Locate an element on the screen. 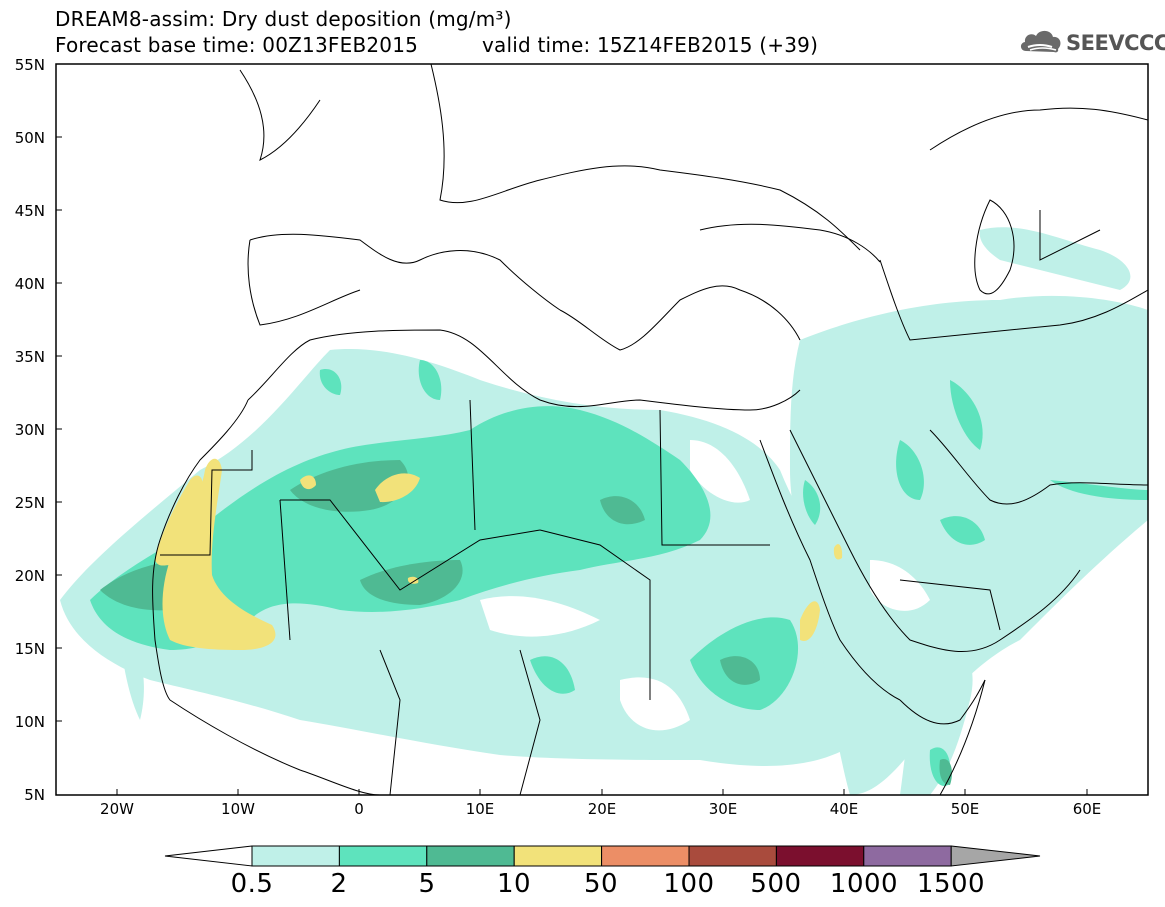 Image resolution: width=1165 pixels, height=907 pixels. cloud-icon is located at coordinates (1040, 41).